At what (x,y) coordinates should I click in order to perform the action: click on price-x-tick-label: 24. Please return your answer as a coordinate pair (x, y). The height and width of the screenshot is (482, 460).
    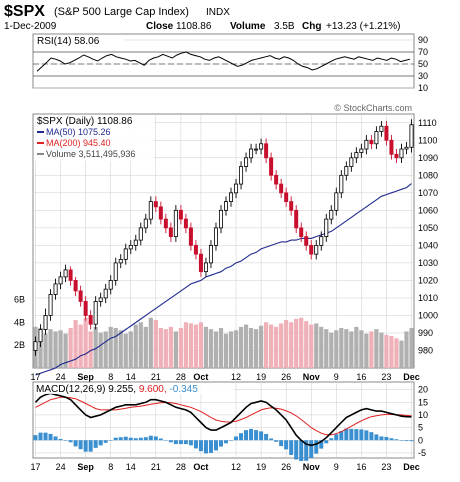
    Looking at the image, I should click on (61, 377).